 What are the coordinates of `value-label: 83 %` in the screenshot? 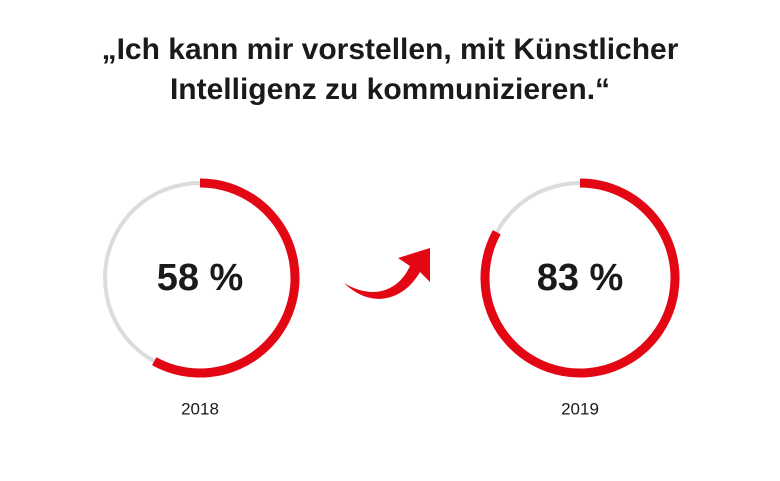 It's located at (580, 278).